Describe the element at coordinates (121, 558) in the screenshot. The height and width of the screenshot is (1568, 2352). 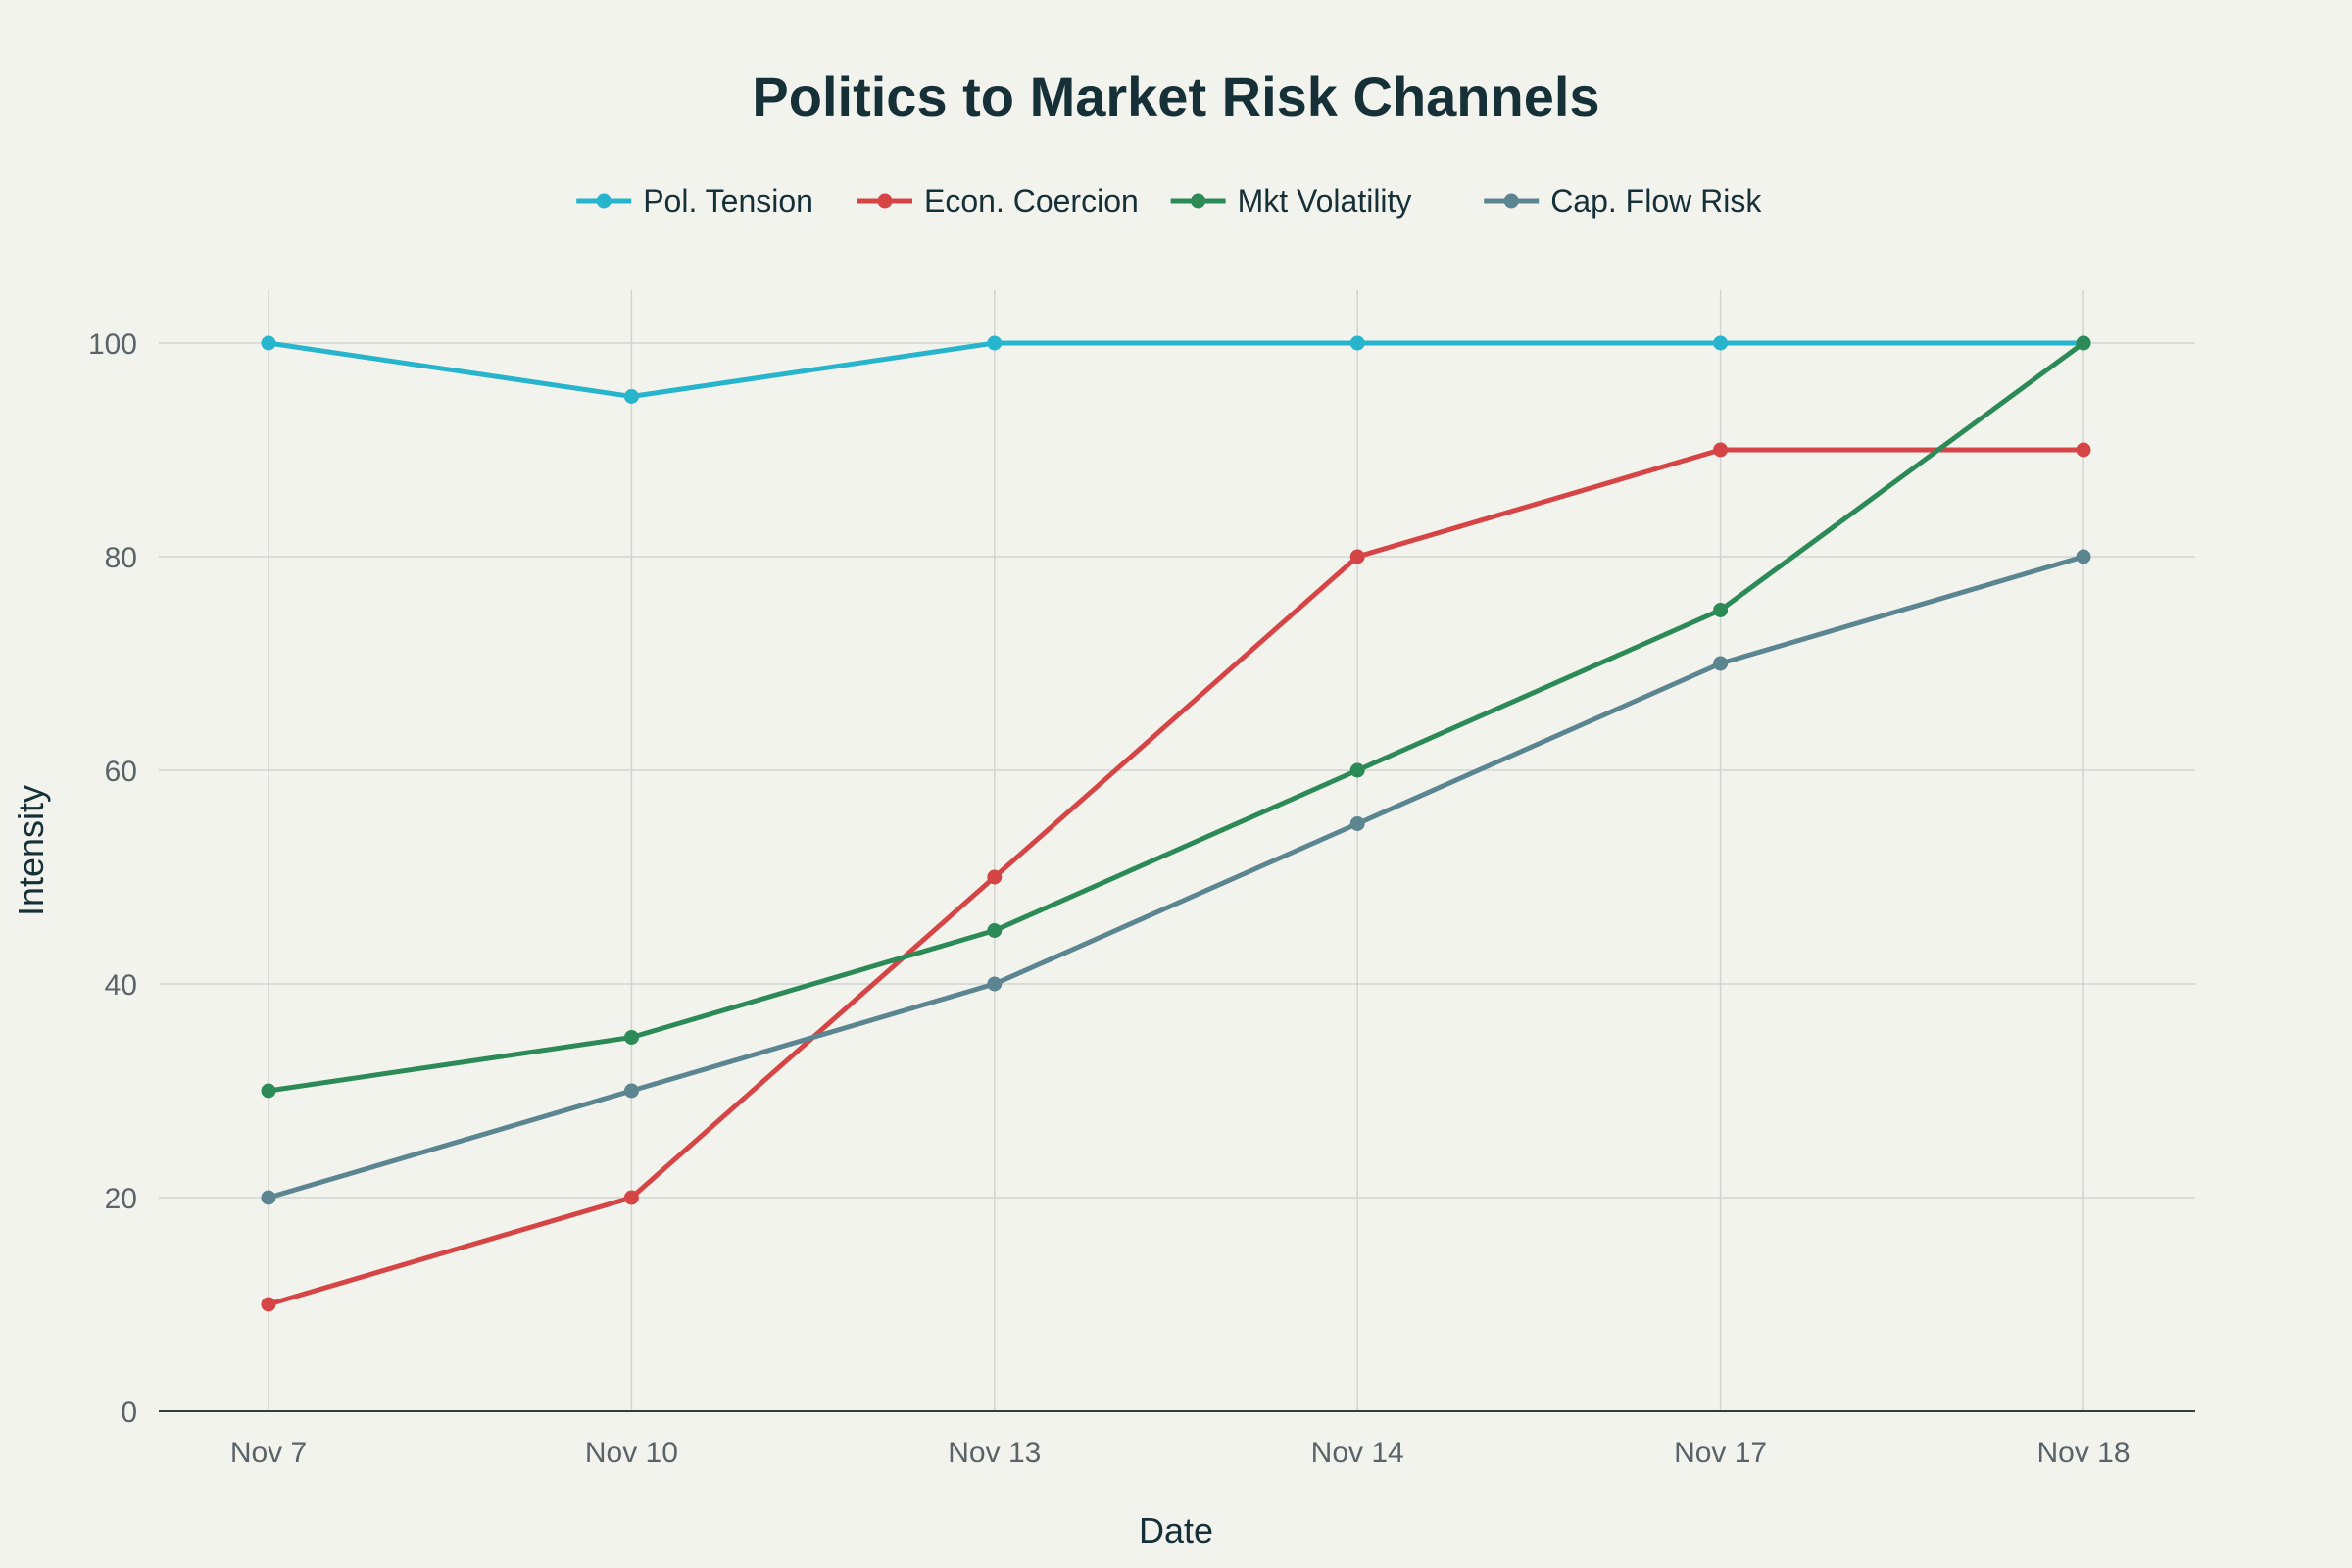
I see `y-tick-label: 80` at that location.